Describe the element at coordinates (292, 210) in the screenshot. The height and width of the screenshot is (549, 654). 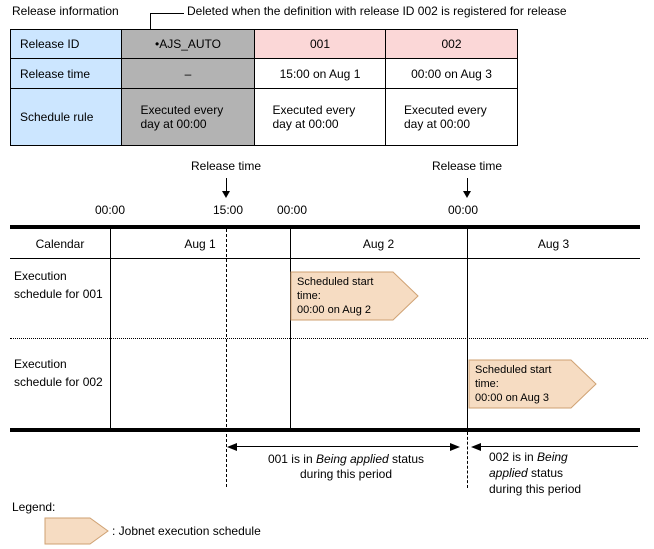
I see `time-label-0000-b: 00:00` at that location.